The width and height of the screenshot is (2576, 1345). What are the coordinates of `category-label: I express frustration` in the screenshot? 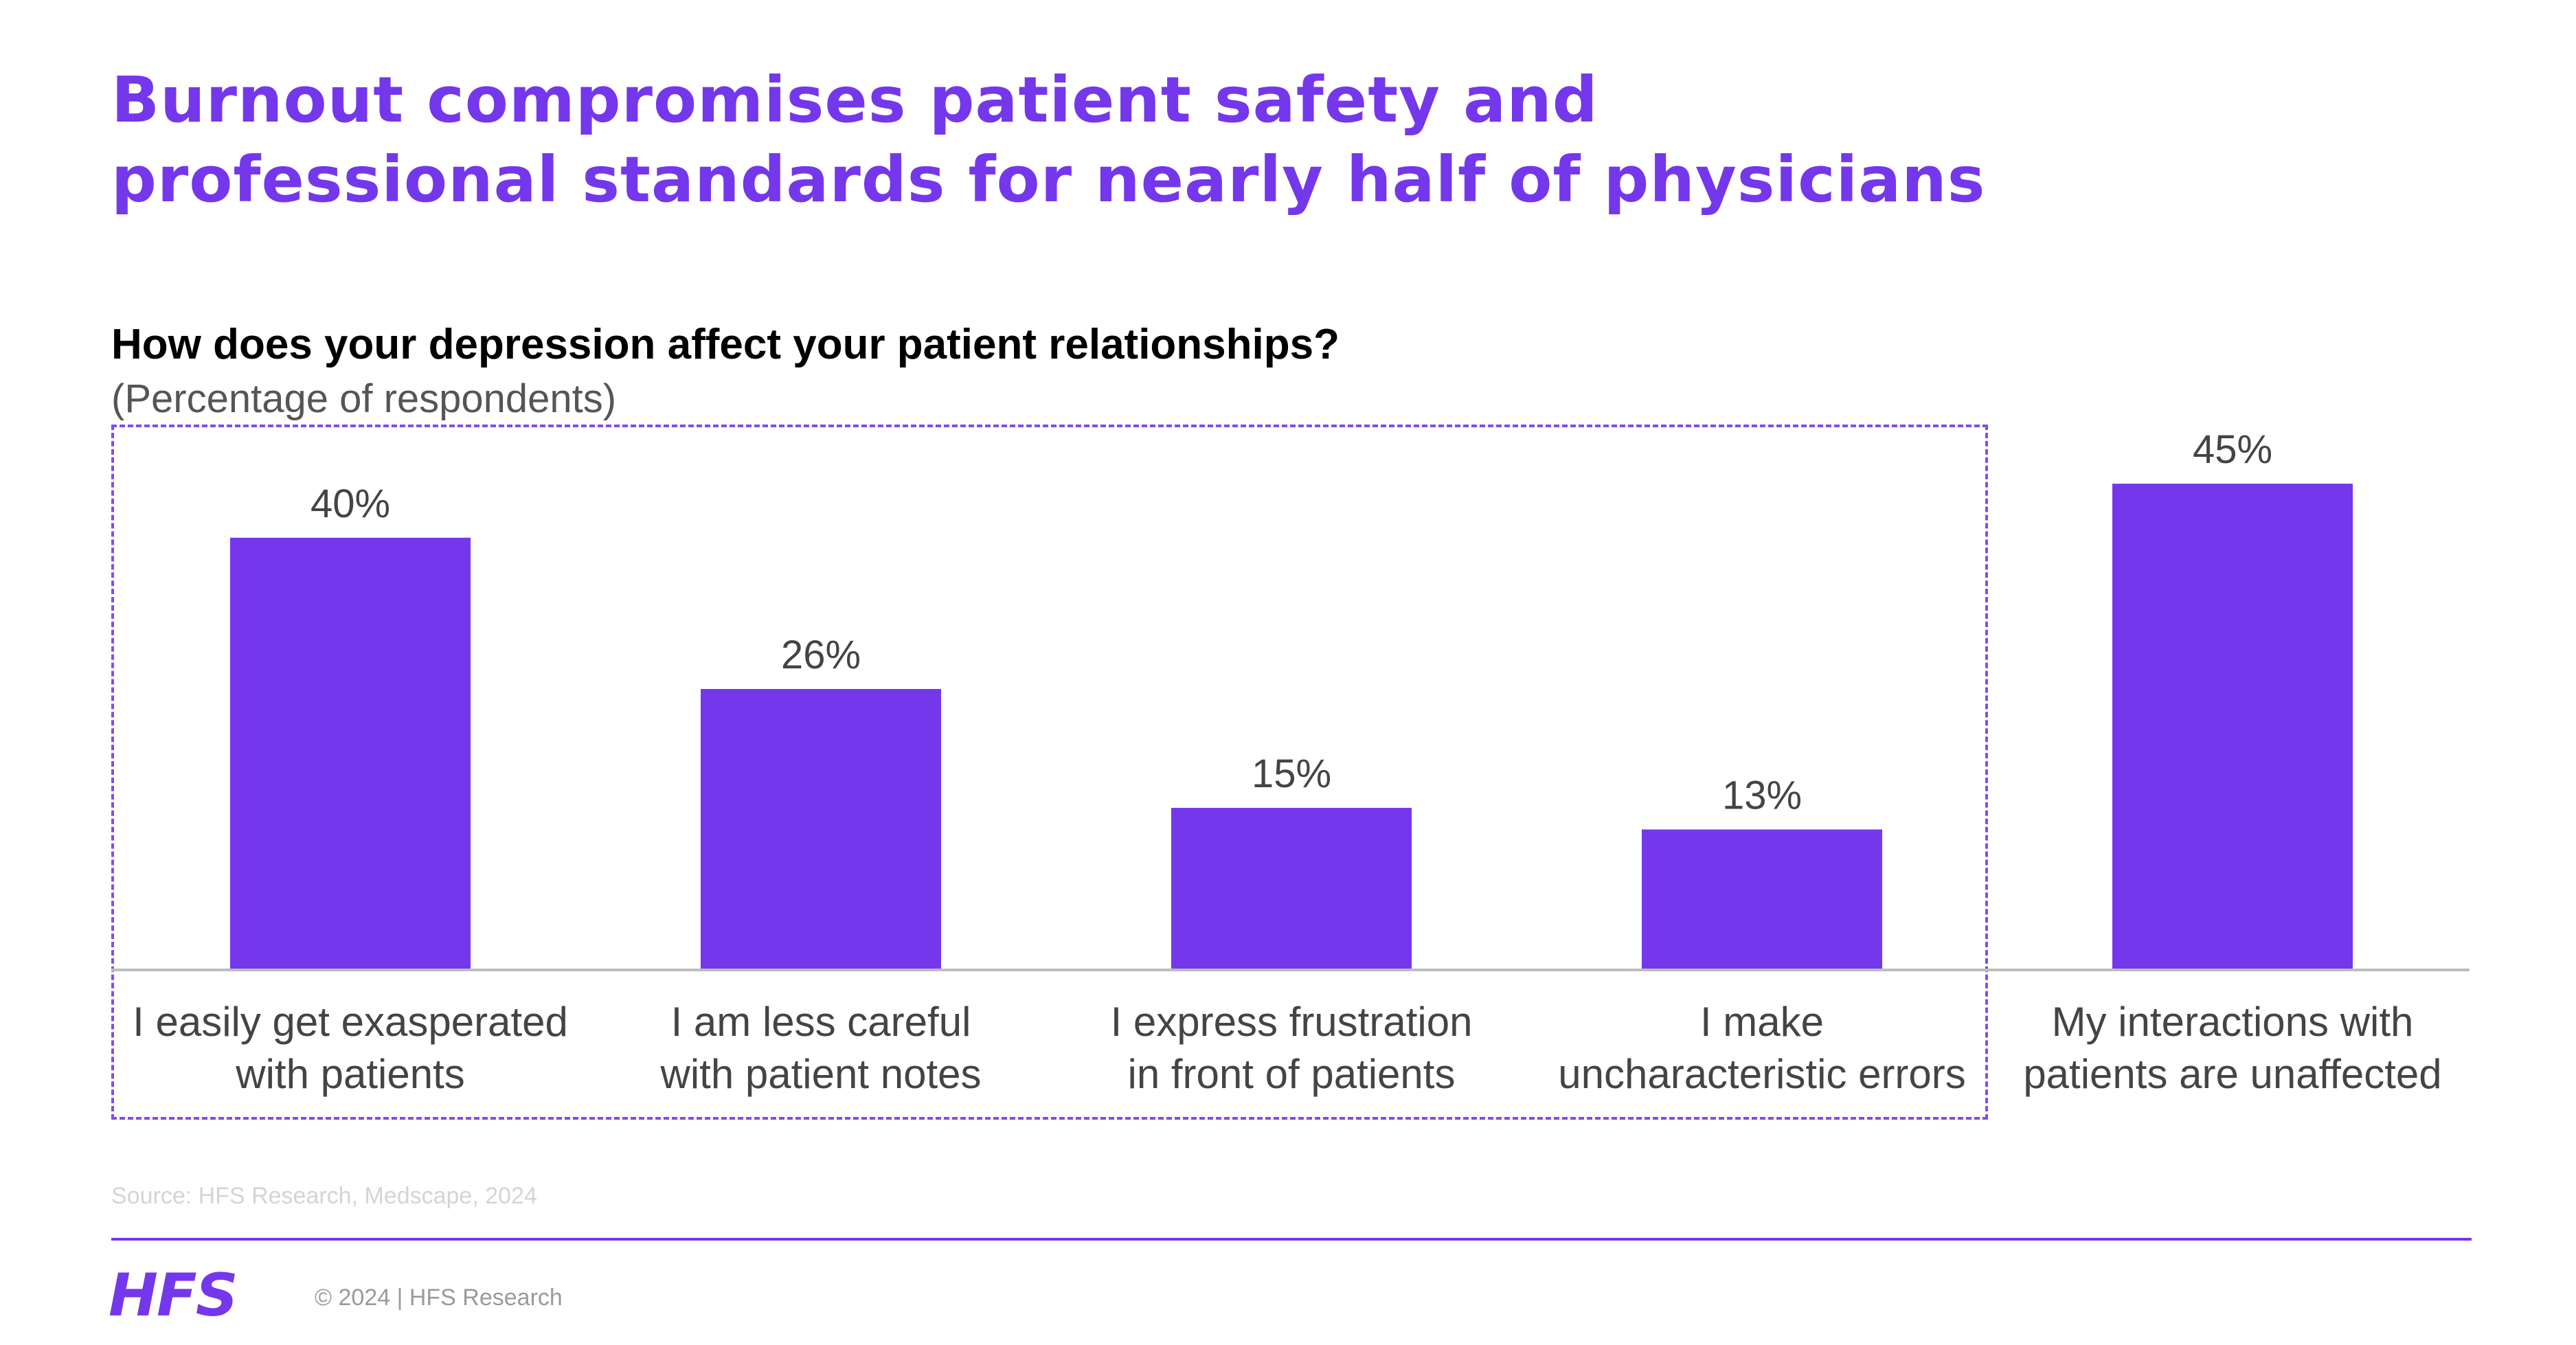 It's located at (1292, 1022).